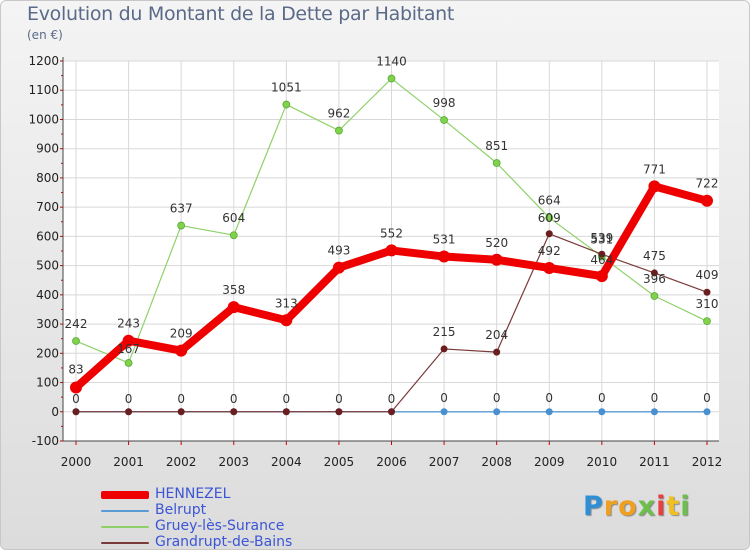  Describe the element at coordinates (193, 494) in the screenshot. I see `legend-label-hennezel: HENNEZEL` at that location.